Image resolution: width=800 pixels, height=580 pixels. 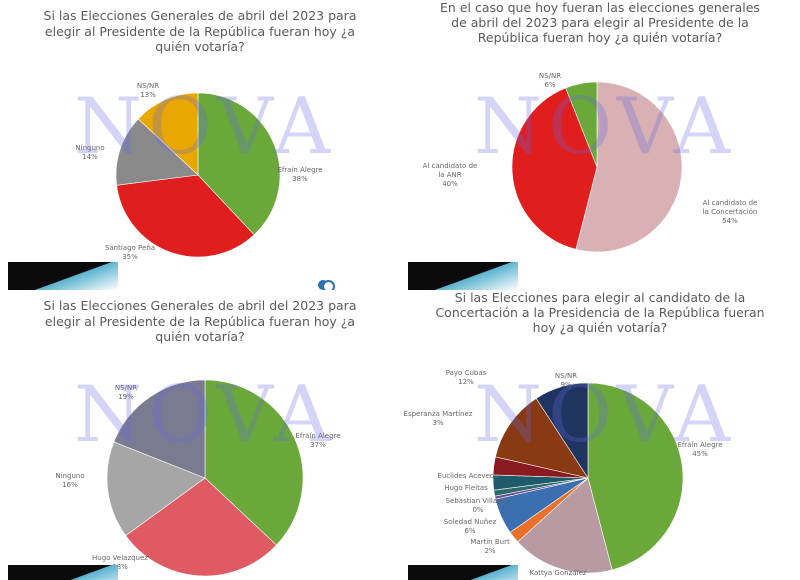 I want to click on logo-icon, so click(x=326, y=285).